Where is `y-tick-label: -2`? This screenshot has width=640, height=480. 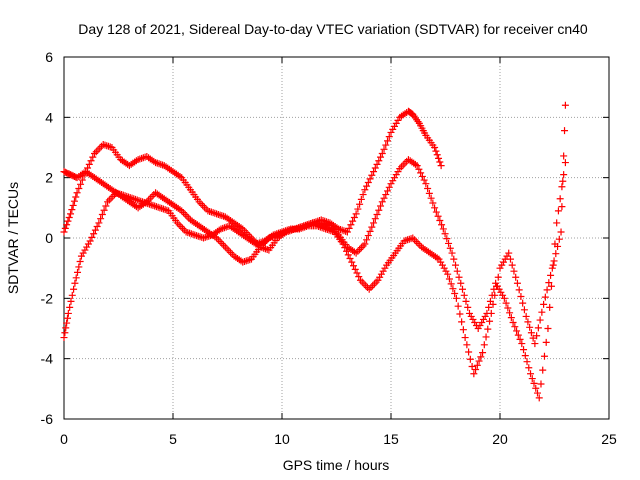 y-tick-label: -2 is located at coordinates (47, 298).